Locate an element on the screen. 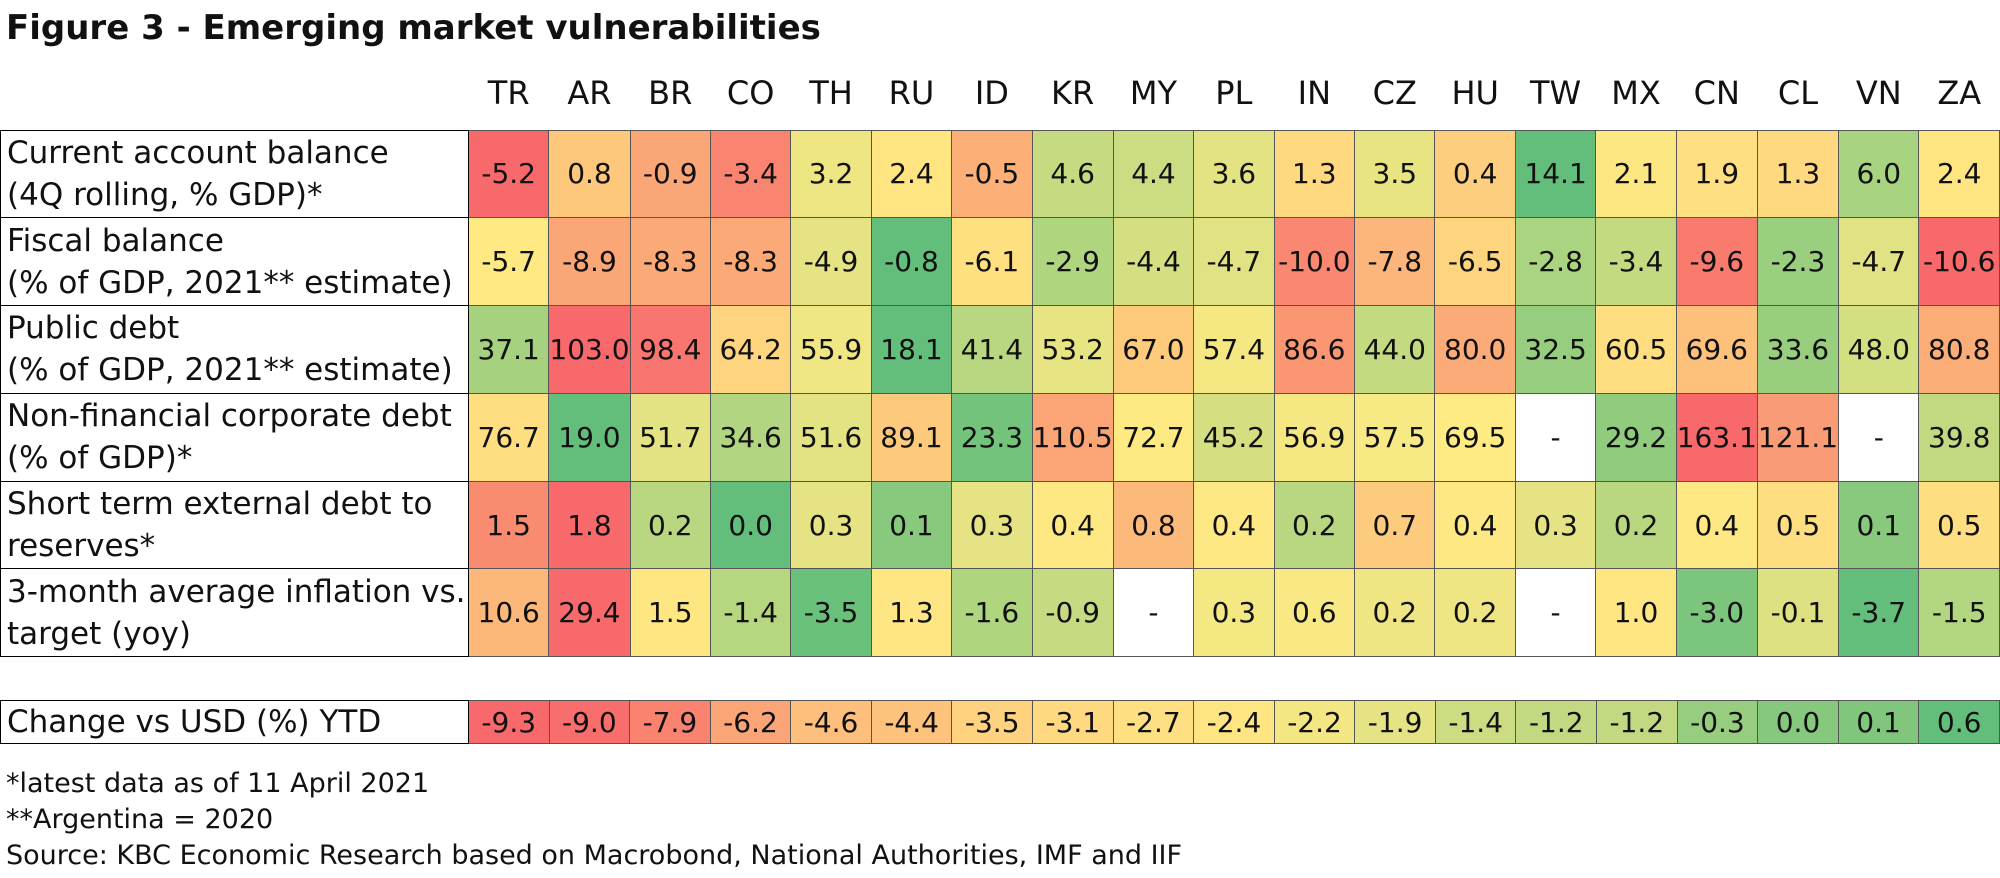 This screenshot has height=878, width=2000. heatmap-cell: 51.7 is located at coordinates (670, 437).